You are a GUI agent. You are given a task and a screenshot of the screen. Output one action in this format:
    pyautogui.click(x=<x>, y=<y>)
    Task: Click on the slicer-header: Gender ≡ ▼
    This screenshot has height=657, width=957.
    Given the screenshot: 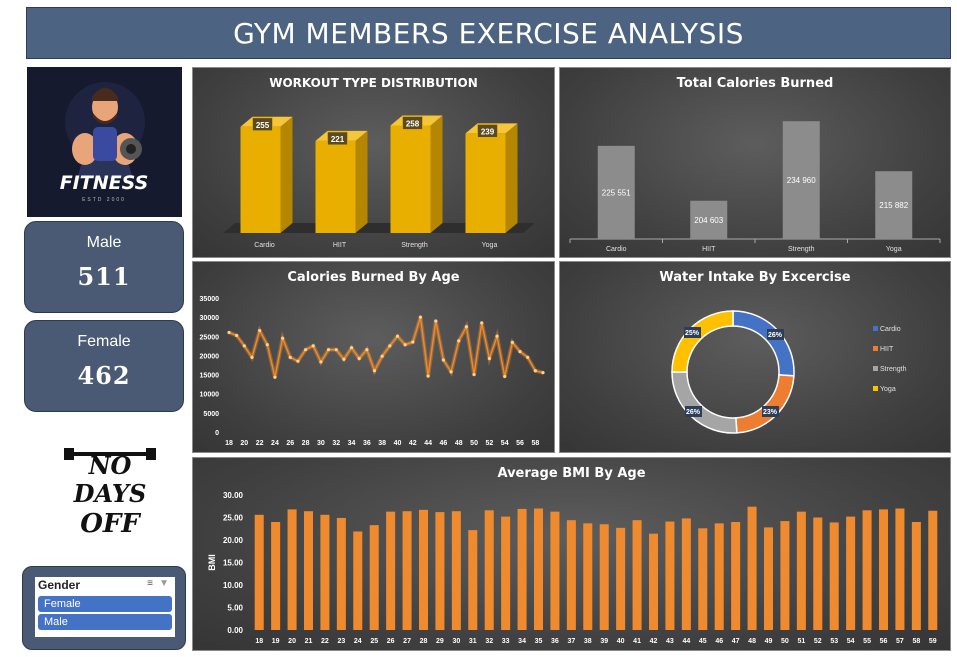 What is the action you would take?
    pyautogui.click(x=105, y=585)
    